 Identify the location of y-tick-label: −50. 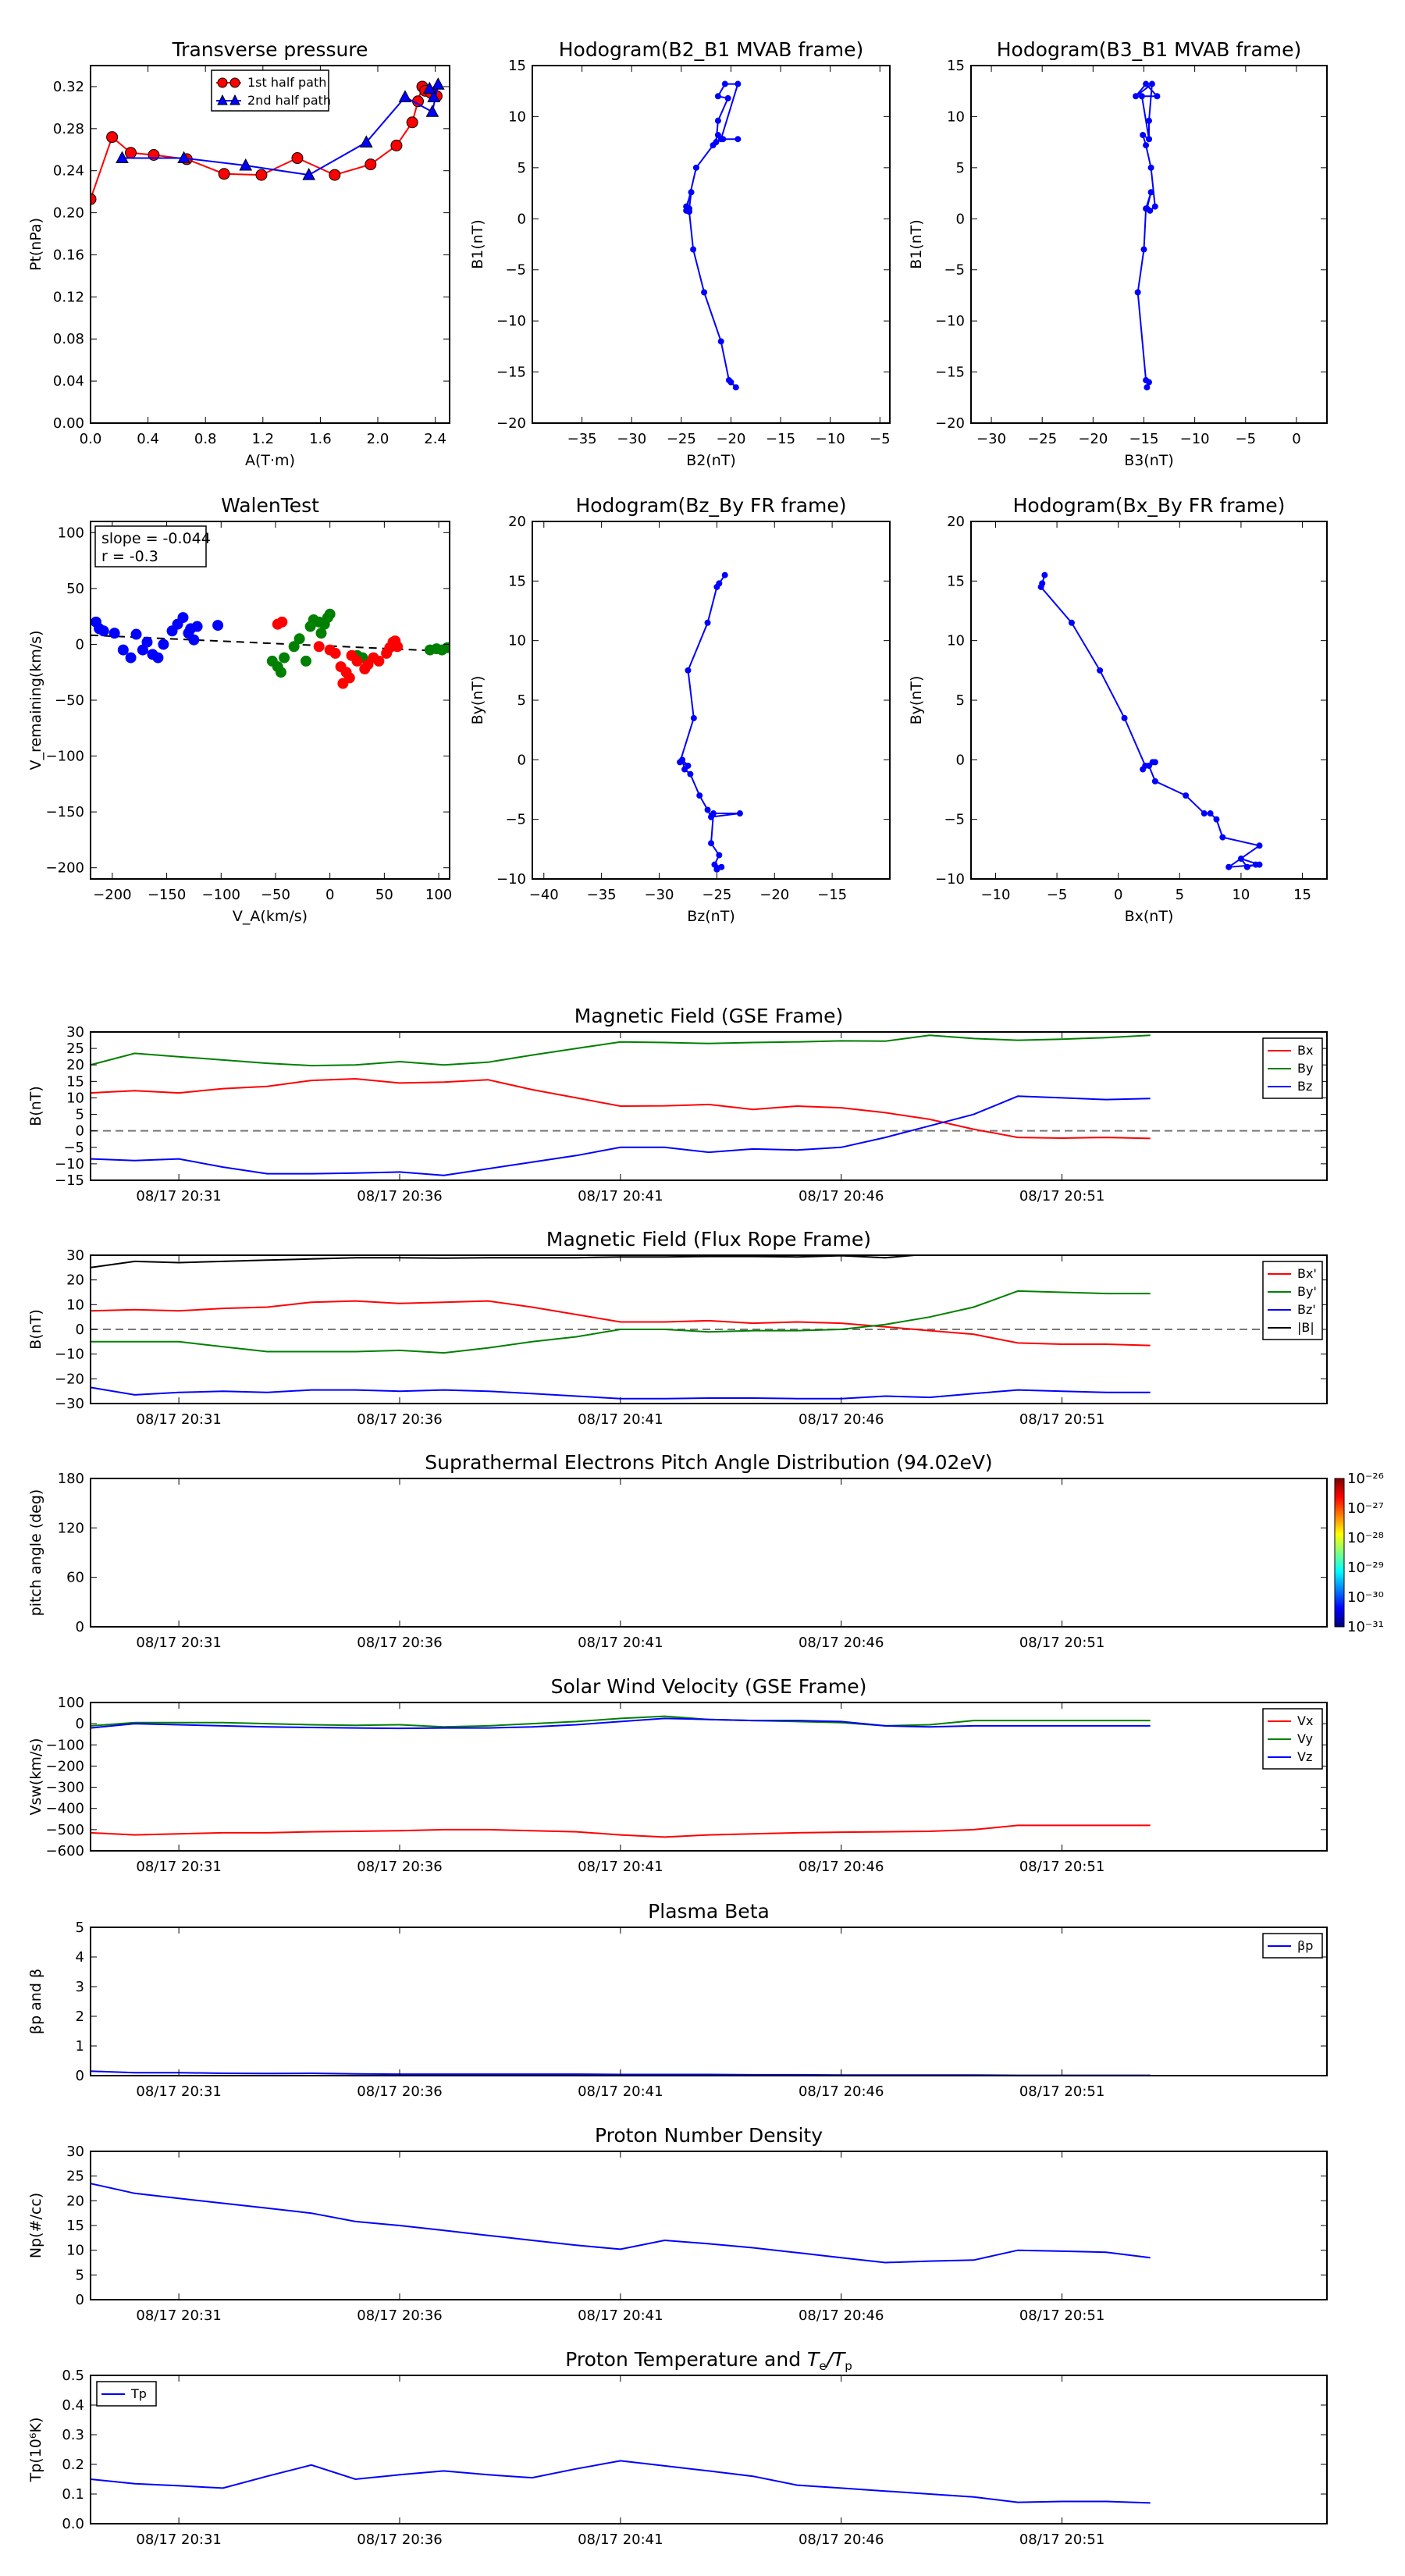
(69, 700).